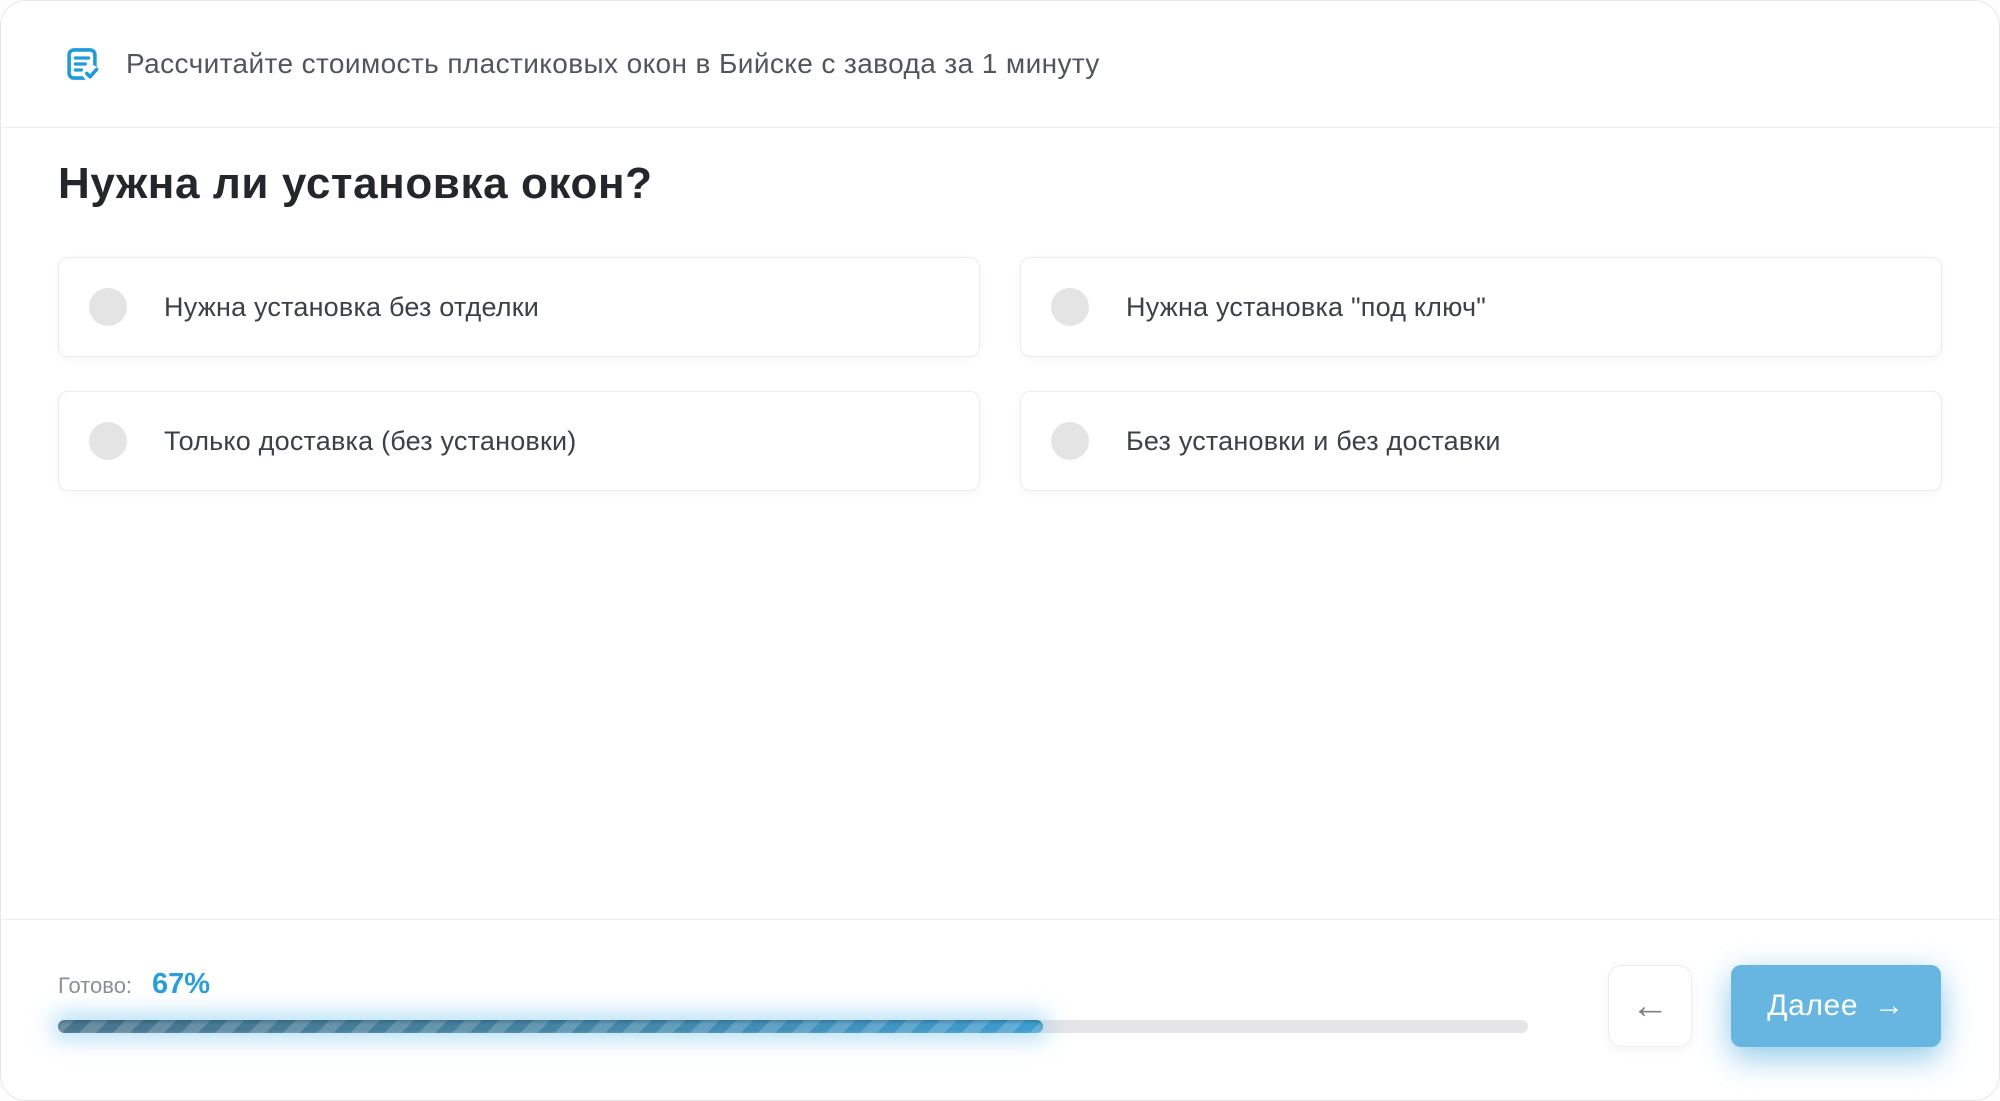 This screenshot has width=2000, height=1101. Describe the element at coordinates (134, 984) in the screenshot. I see `progress-caption: Готово: 67%` at that location.